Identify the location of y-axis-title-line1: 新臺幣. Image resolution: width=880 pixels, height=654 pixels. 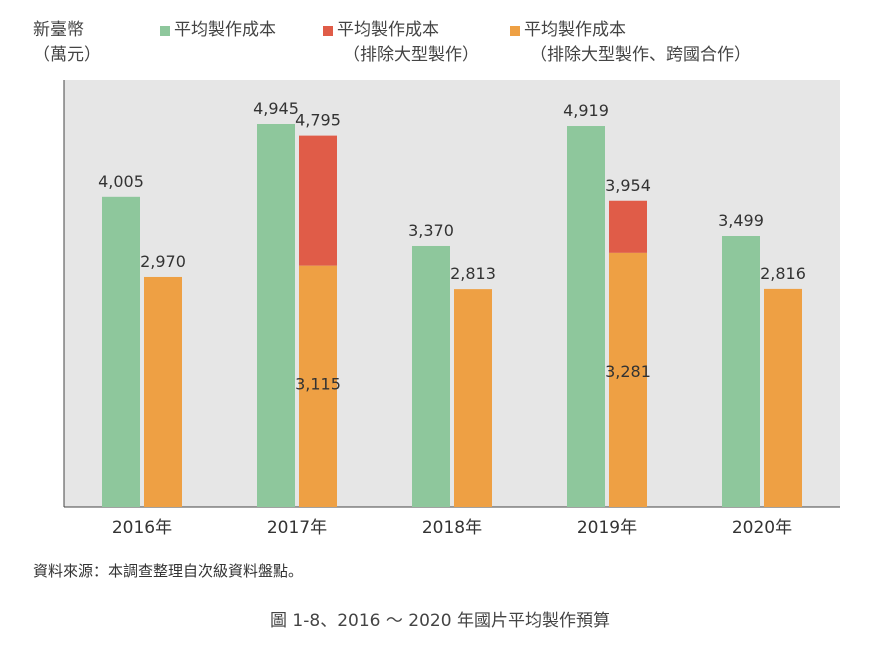
(58, 30).